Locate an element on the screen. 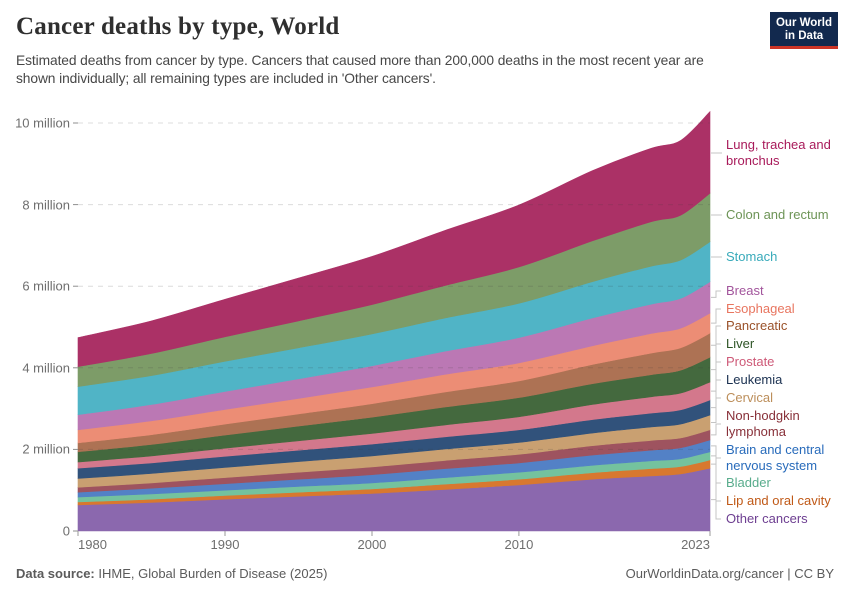 This screenshot has height=600, width=850. legend-item-bladder: Bladder is located at coordinates (748, 482).